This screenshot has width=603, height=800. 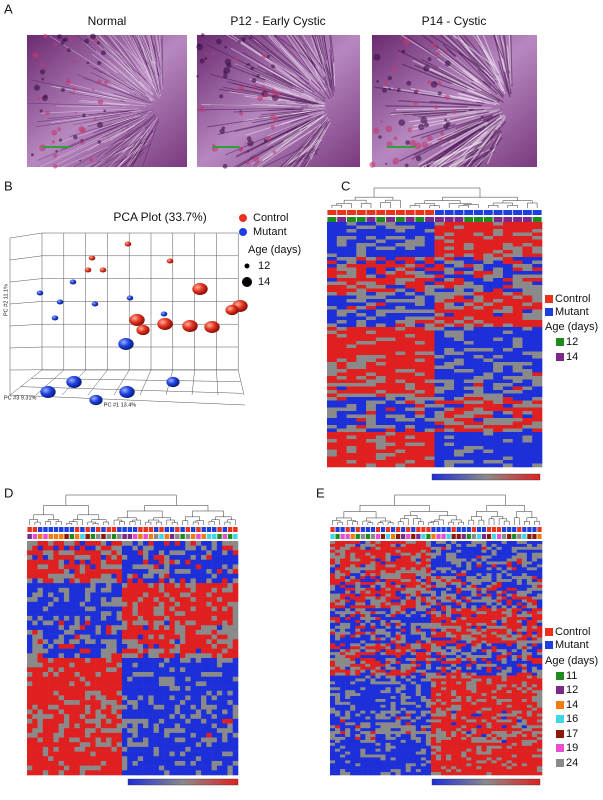 I want to click on group-bar, so click(x=361, y=212).